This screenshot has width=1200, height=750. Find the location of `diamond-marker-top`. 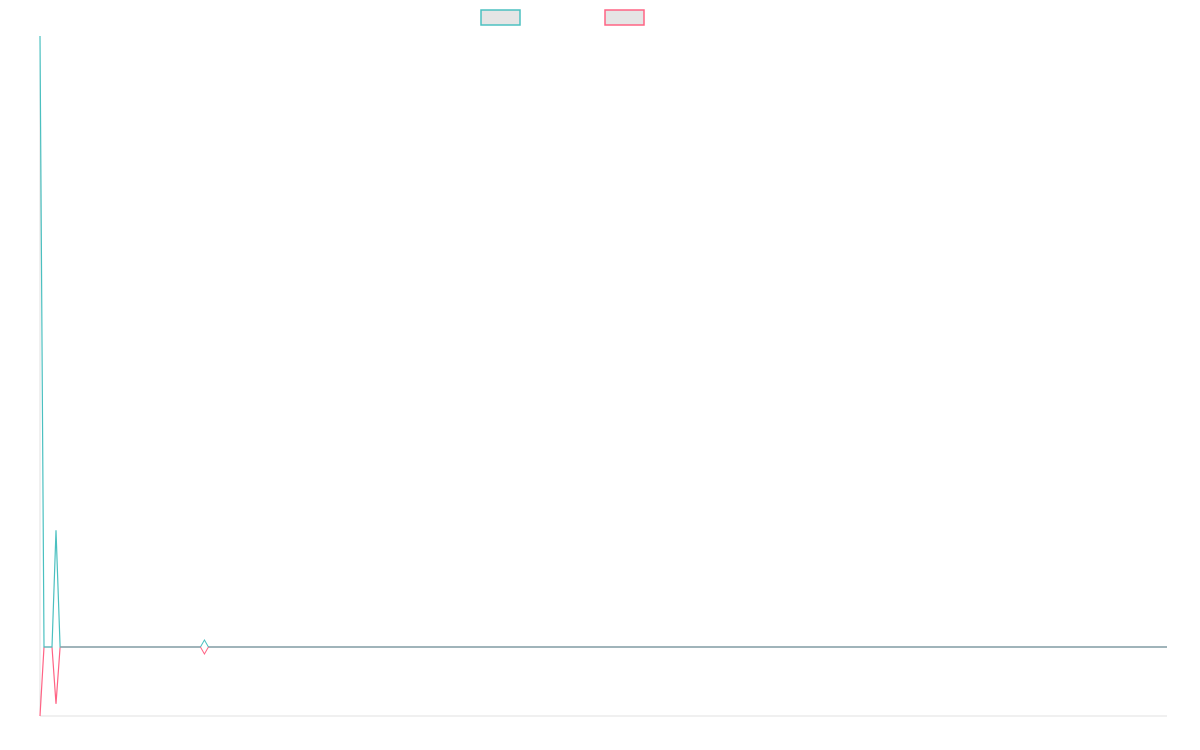

diamond-marker-top is located at coordinates (204, 643).